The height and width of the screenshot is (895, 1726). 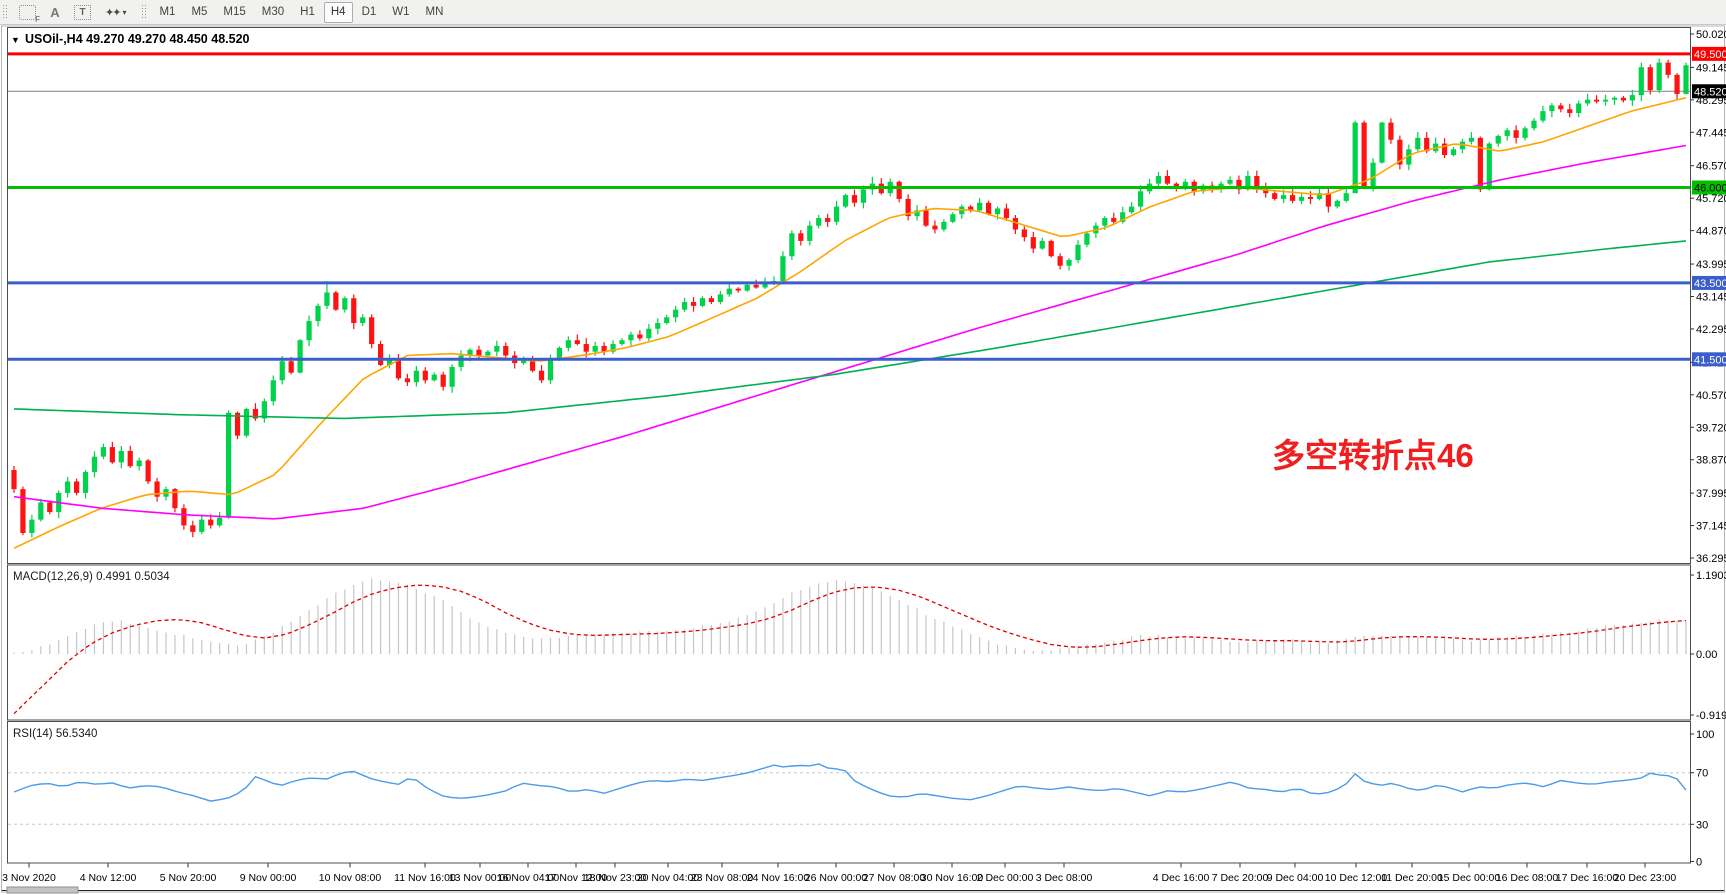 What do you see at coordinates (124, 12) in the screenshot?
I see `chevron-down-icon: ▾` at bounding box center [124, 12].